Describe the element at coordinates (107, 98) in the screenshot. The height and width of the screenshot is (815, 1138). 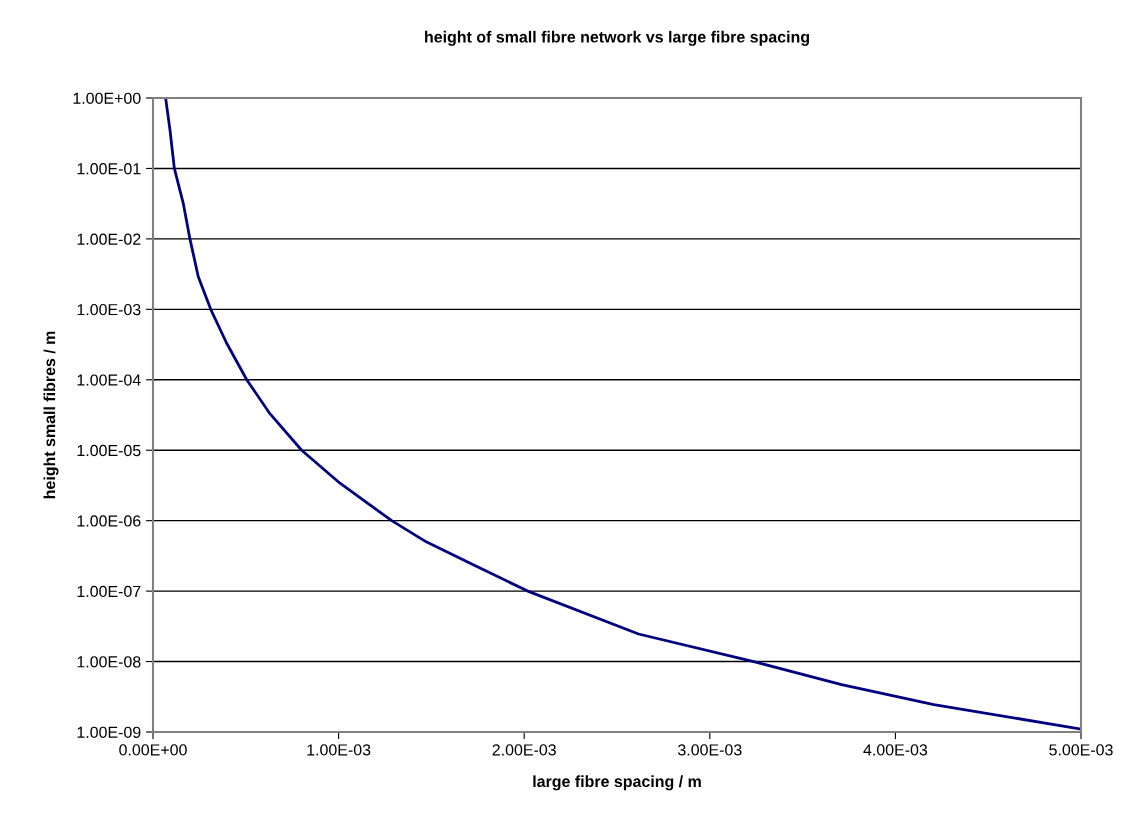
I see `y-tick-label: 1.00E+00` at that location.